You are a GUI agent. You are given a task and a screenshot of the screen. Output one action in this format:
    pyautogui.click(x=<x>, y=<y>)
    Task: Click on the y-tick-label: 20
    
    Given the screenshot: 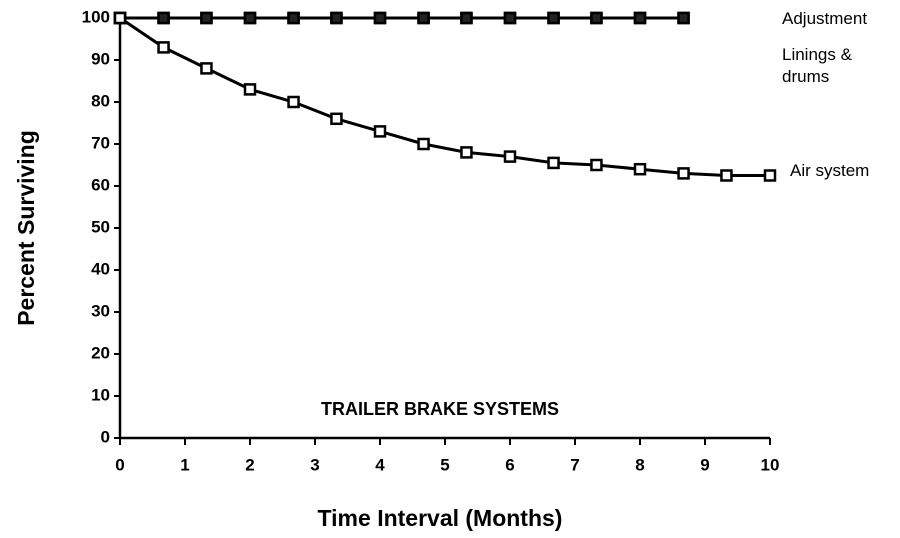 What is the action you would take?
    pyautogui.click(x=100, y=352)
    